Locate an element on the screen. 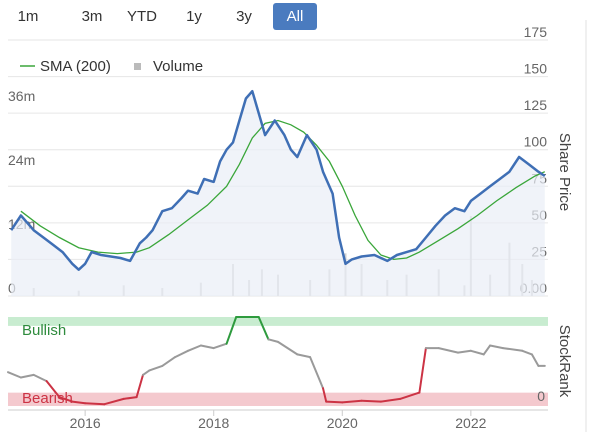 The image size is (594, 432). x-tick-label: 2020 is located at coordinates (342, 423).